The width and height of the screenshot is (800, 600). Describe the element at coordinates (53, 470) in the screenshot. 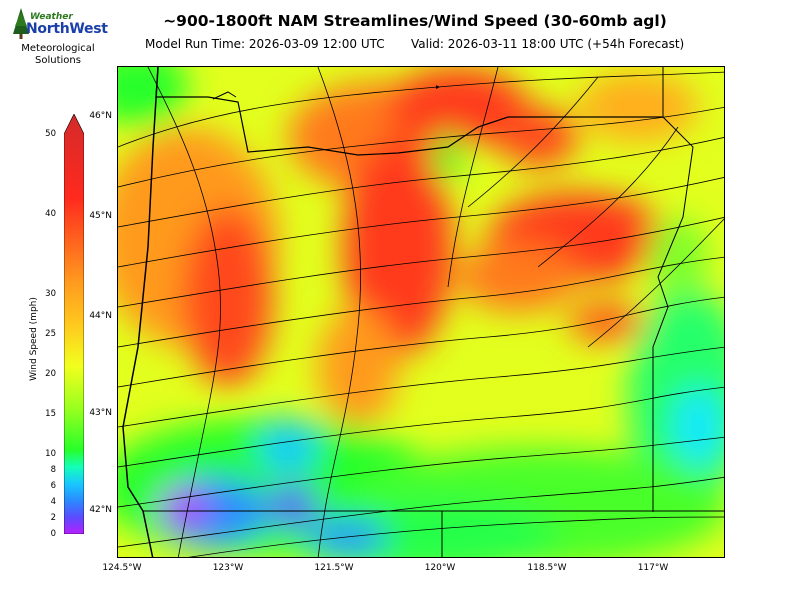

I see `cb-tick-8: 8` at that location.